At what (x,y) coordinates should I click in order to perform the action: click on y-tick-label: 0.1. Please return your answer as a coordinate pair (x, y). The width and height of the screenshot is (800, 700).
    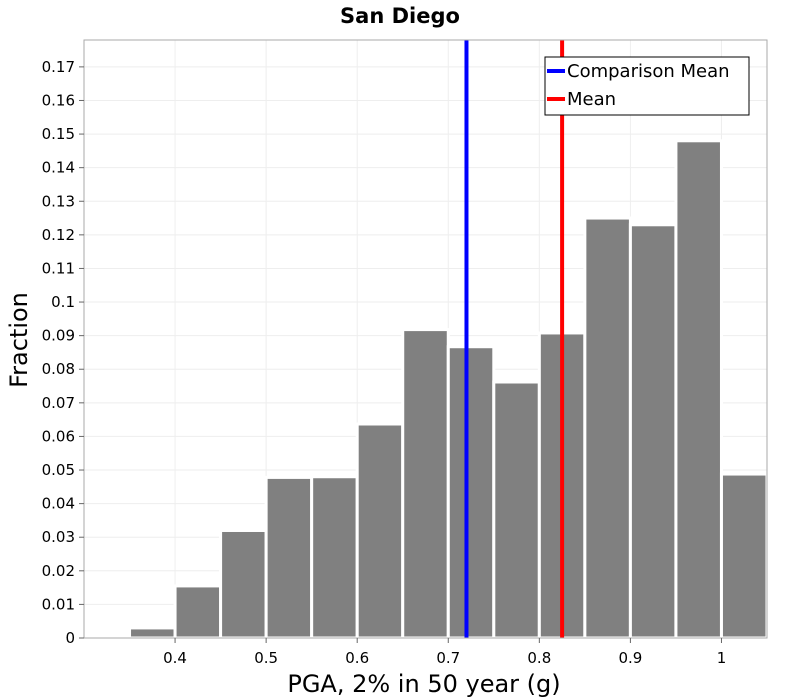
    Looking at the image, I should click on (63, 302).